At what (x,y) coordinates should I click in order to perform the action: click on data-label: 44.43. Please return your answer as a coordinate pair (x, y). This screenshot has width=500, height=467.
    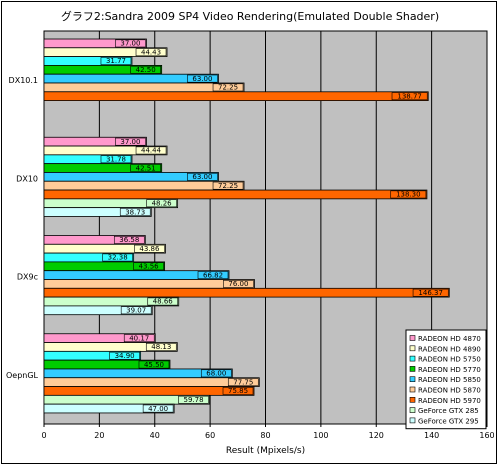
    Looking at the image, I should click on (151, 52).